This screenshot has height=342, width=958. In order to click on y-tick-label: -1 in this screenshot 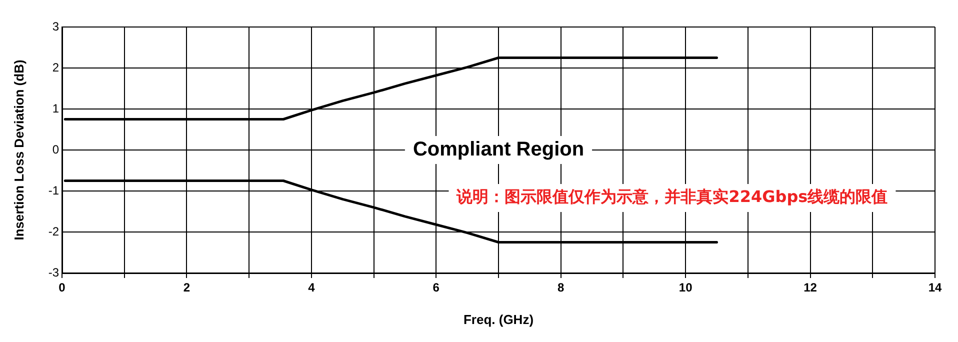, I will do `click(54, 190)`.